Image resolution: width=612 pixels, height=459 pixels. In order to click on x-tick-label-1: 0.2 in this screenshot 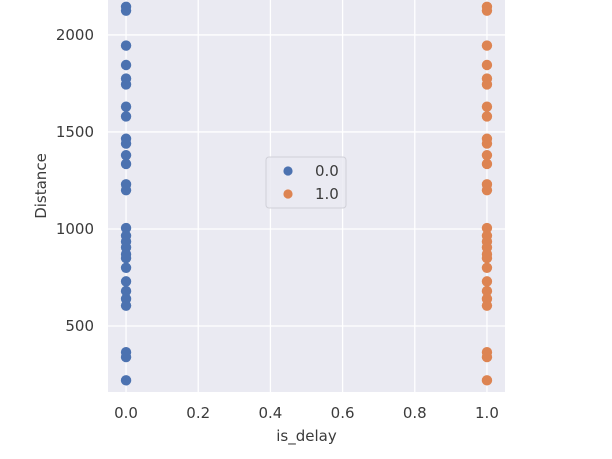, I will do `click(198, 413)`.